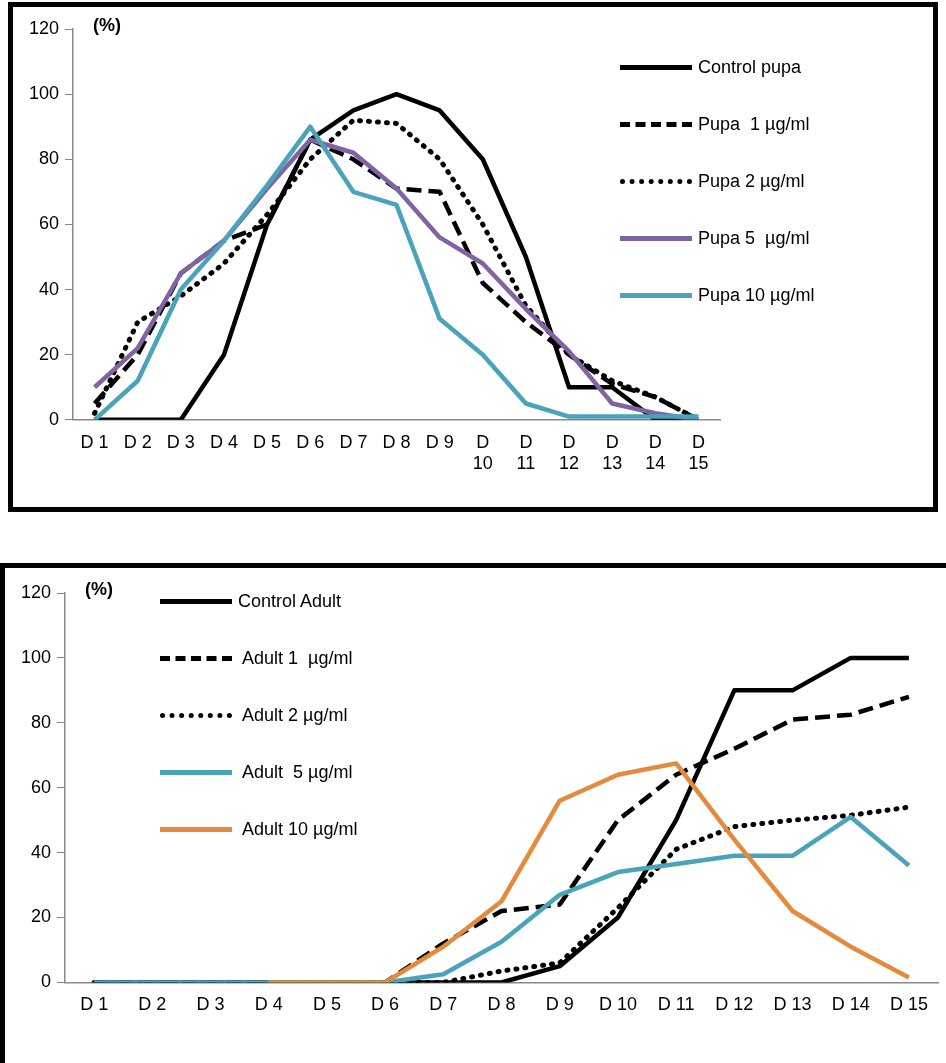 This screenshot has width=946, height=1063. Describe the element at coordinates (299, 829) in the screenshot. I see `legend-label: Adult 10 µg/ml` at that location.